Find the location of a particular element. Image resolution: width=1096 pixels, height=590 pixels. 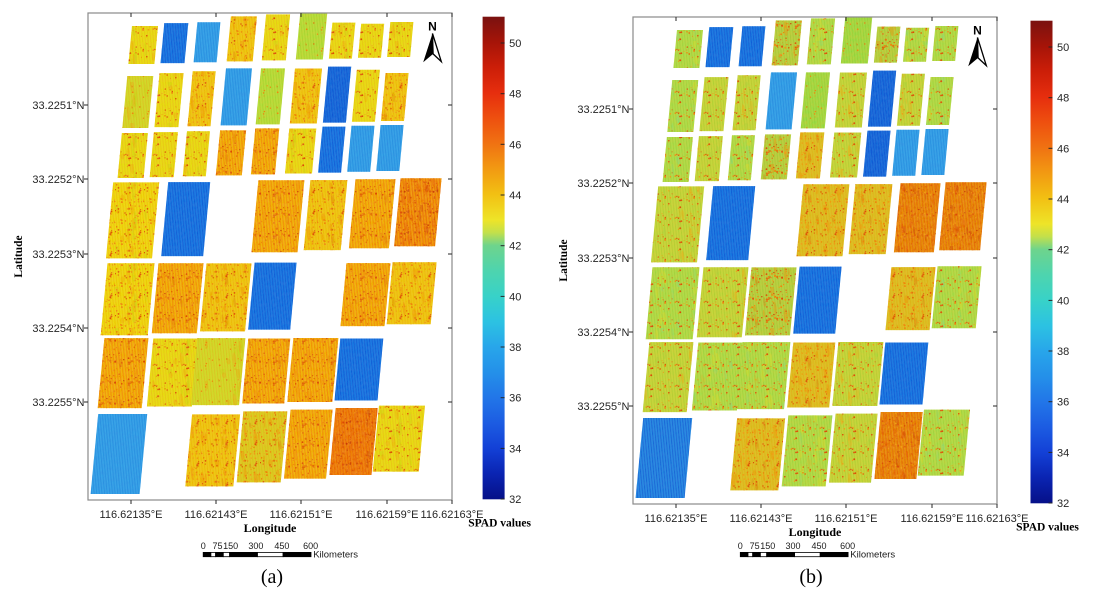

svg-text: (b) is located at coordinates (810, 577).